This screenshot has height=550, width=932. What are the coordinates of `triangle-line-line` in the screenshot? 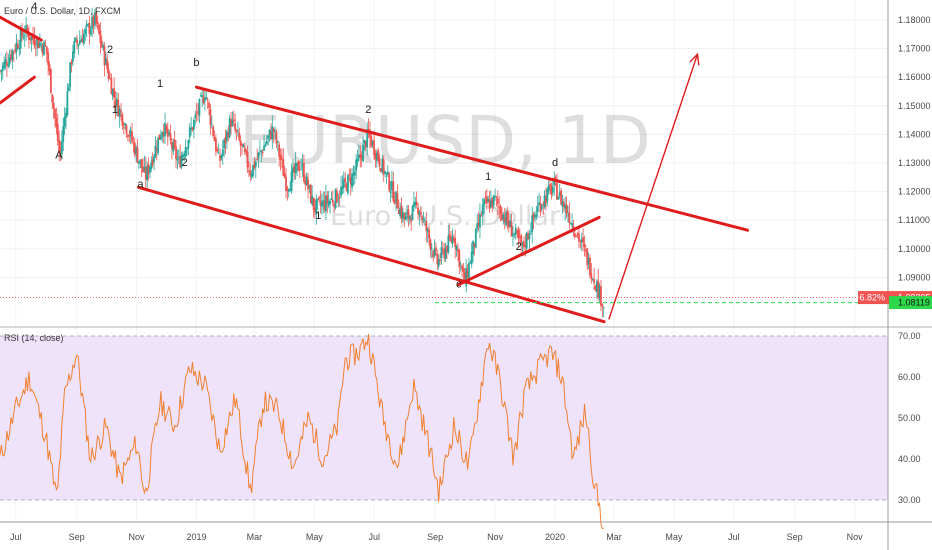 It's located at (529, 251).